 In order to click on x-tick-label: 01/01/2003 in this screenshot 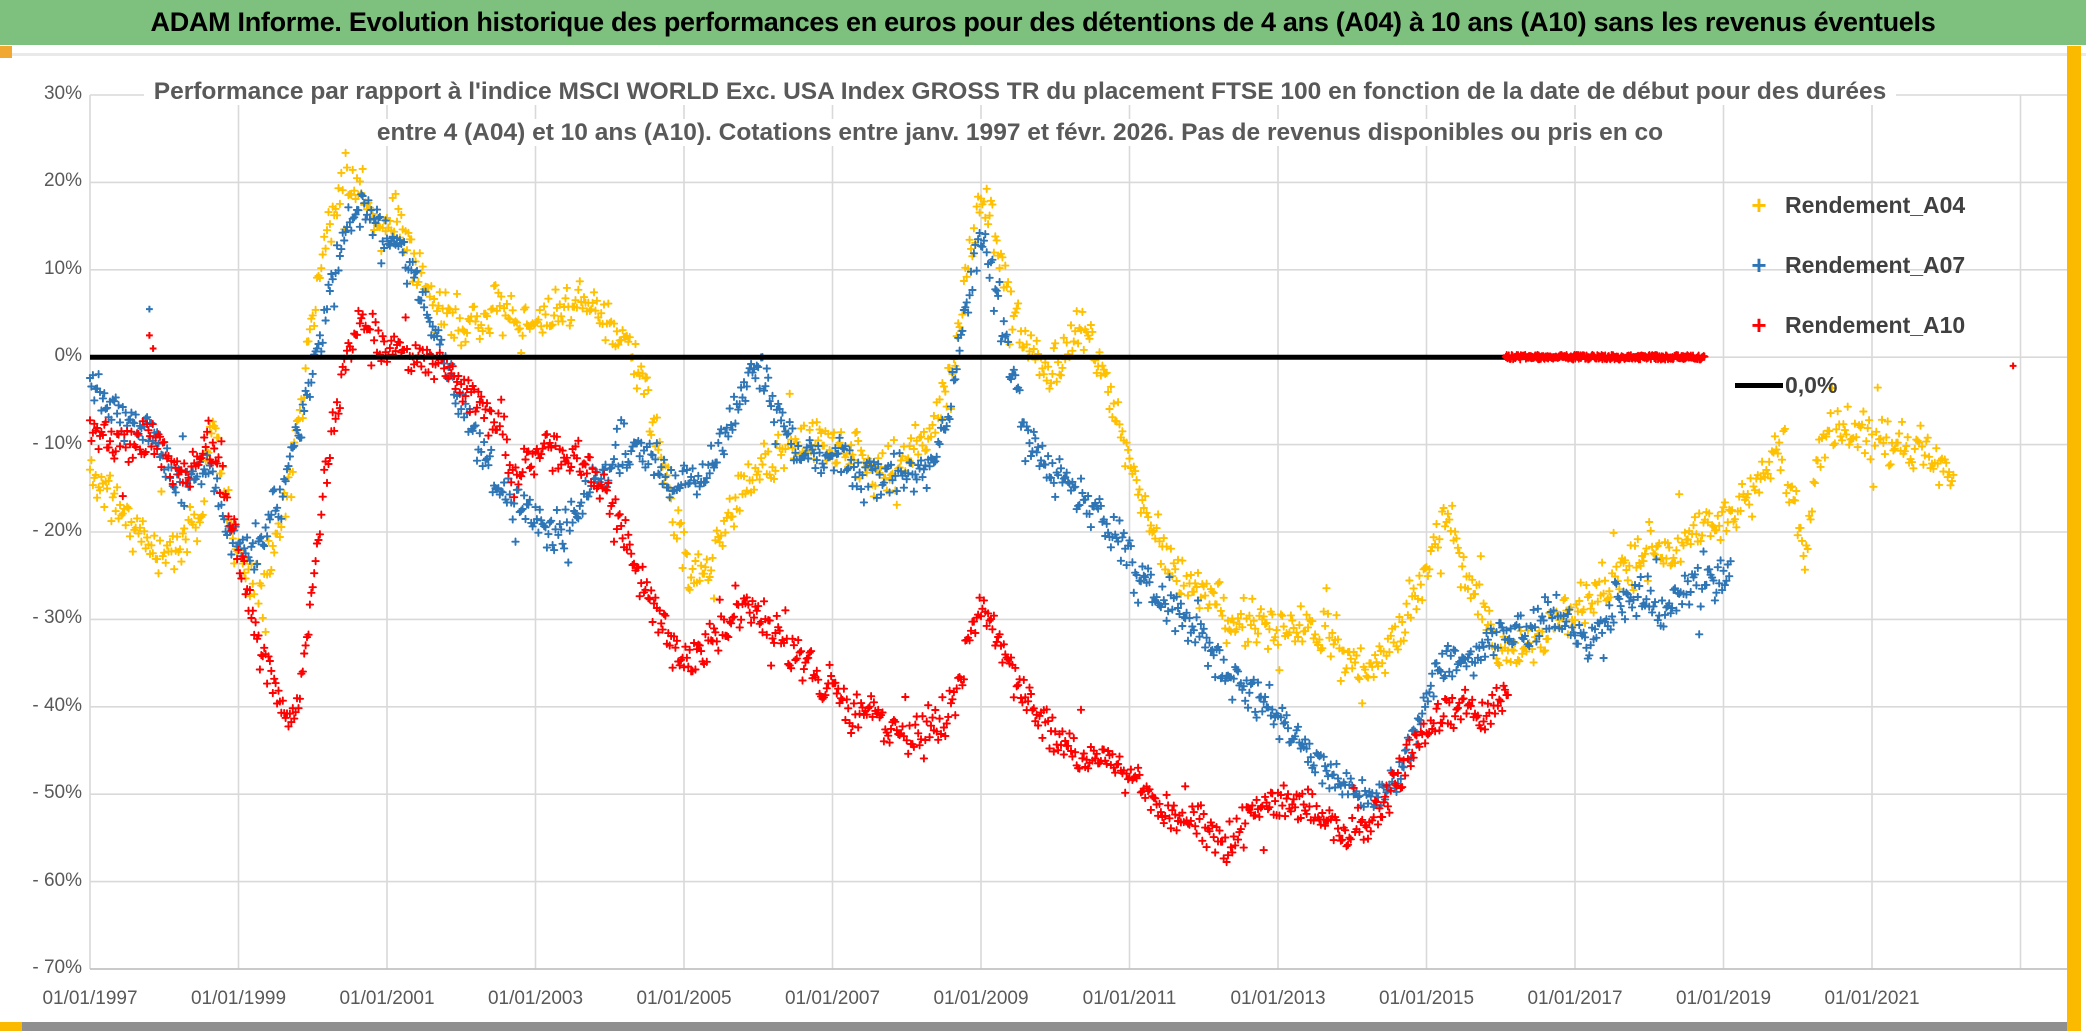, I will do `click(535, 998)`.